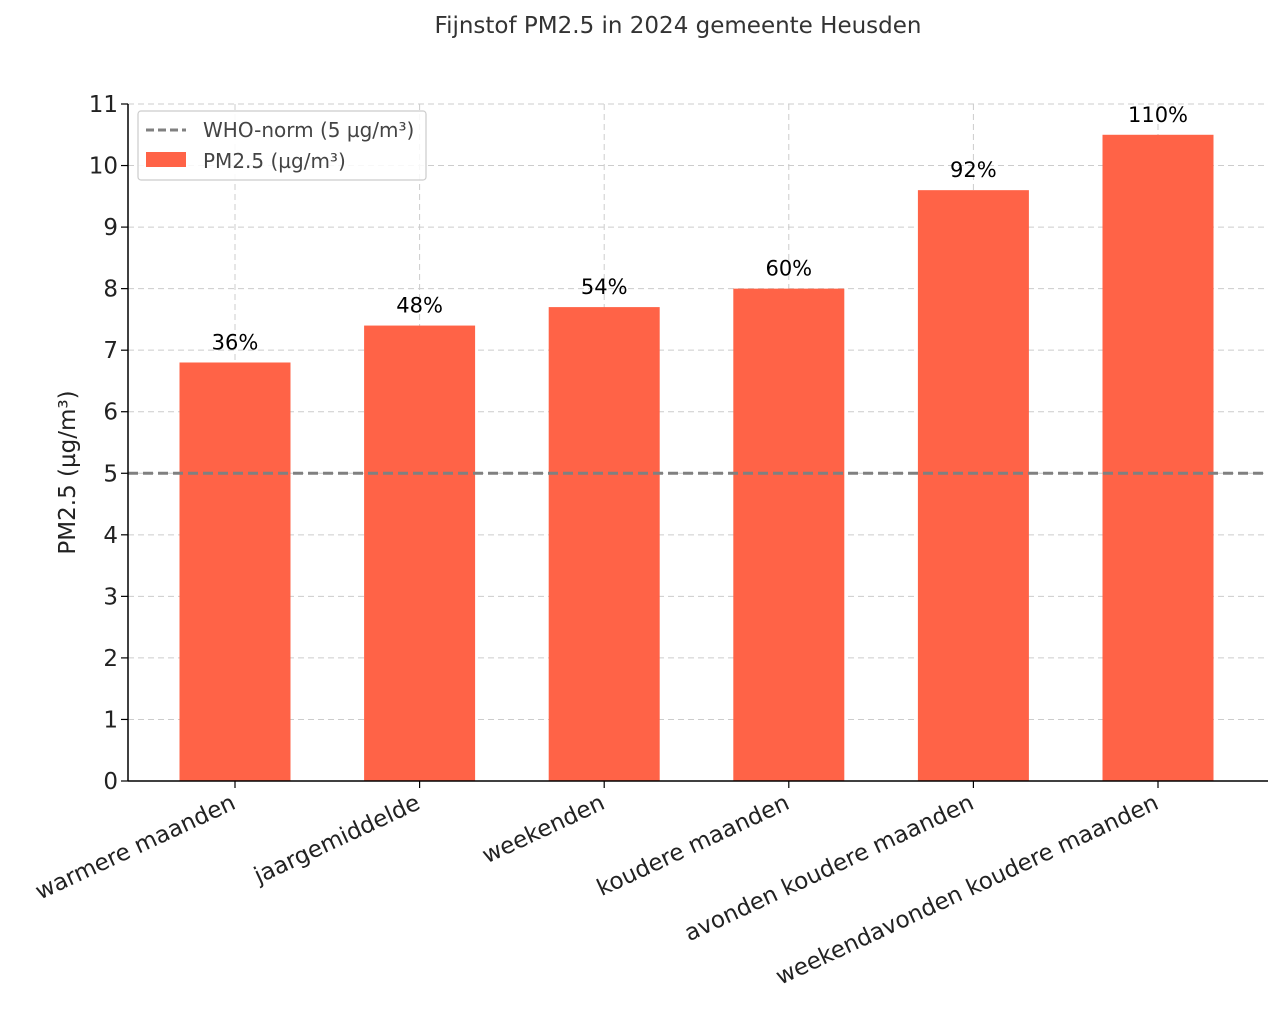 The image size is (1280, 1013). Describe the element at coordinates (678, 26) in the screenshot. I see `chart-title: Fijnstof PM2.5 in 2024 gemeente Heusden` at that location.